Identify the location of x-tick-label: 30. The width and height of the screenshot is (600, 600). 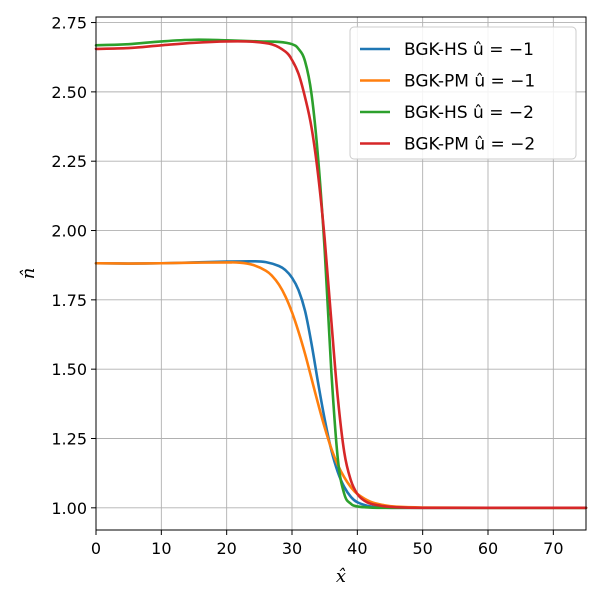
(292, 548).